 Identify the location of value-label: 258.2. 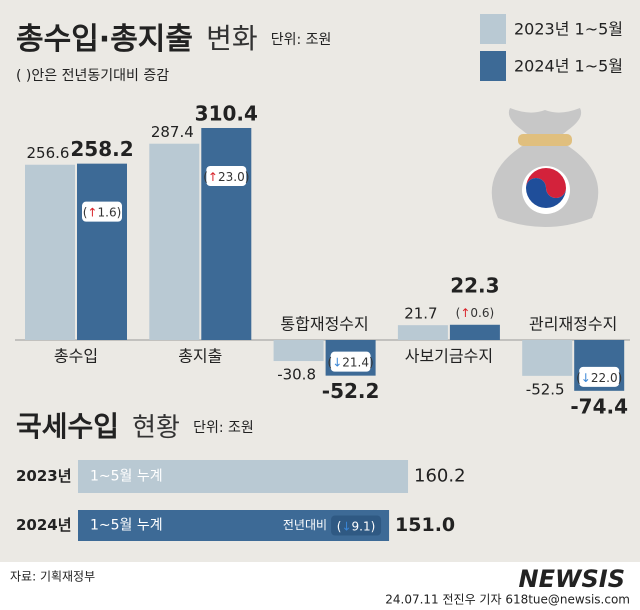
(101, 149).